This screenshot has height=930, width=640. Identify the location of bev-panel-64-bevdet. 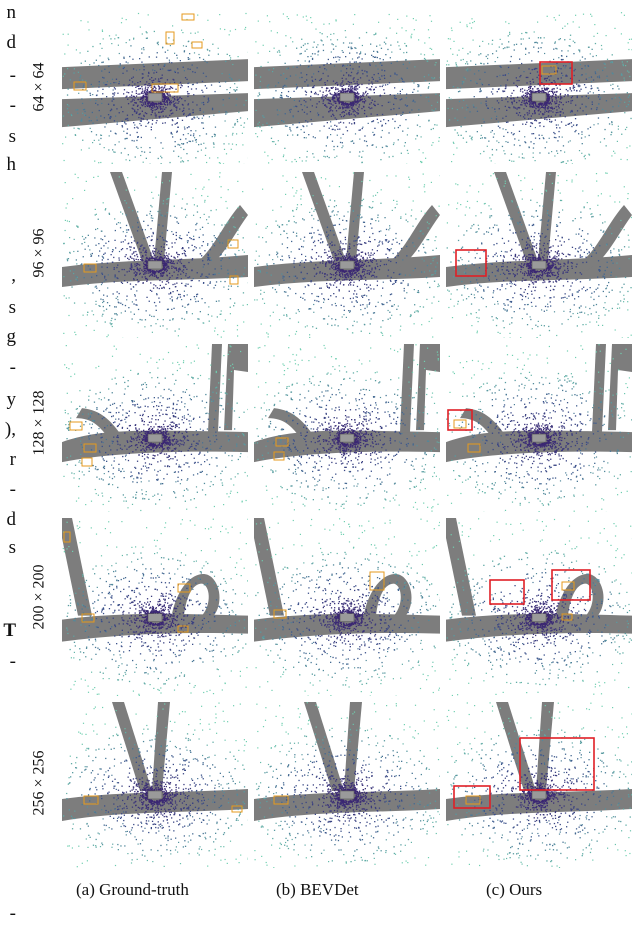
(347, 88).